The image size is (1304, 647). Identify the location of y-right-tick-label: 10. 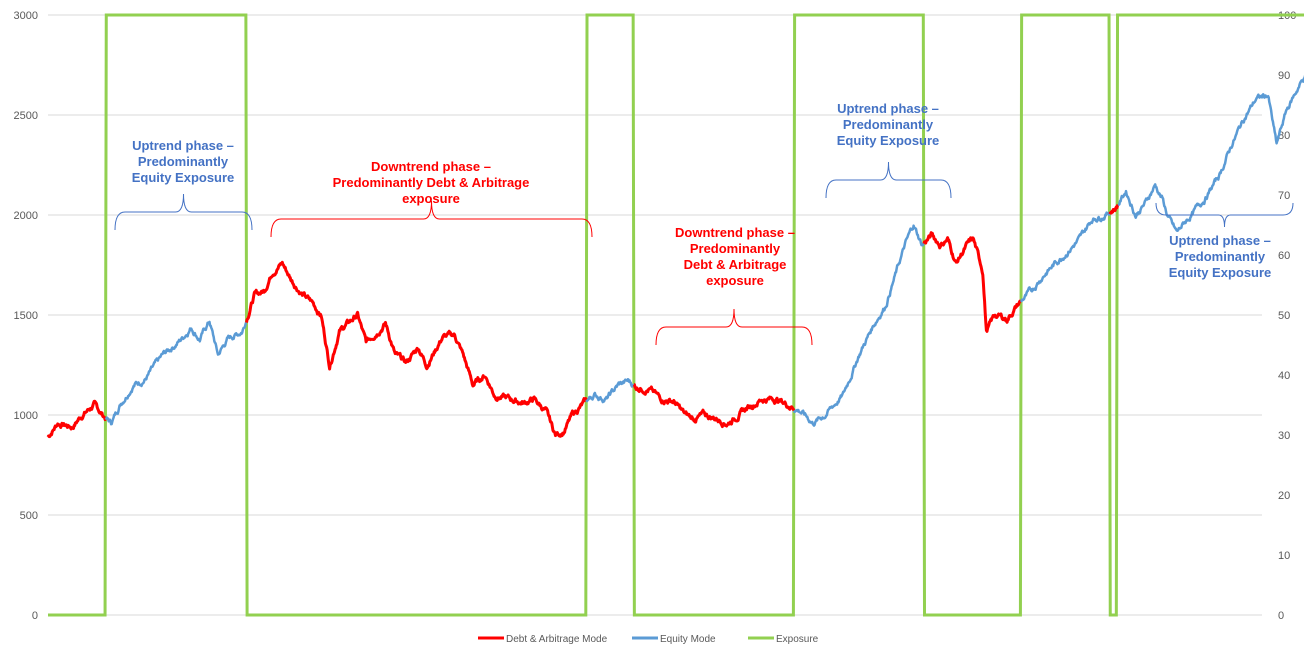
(1284, 556).